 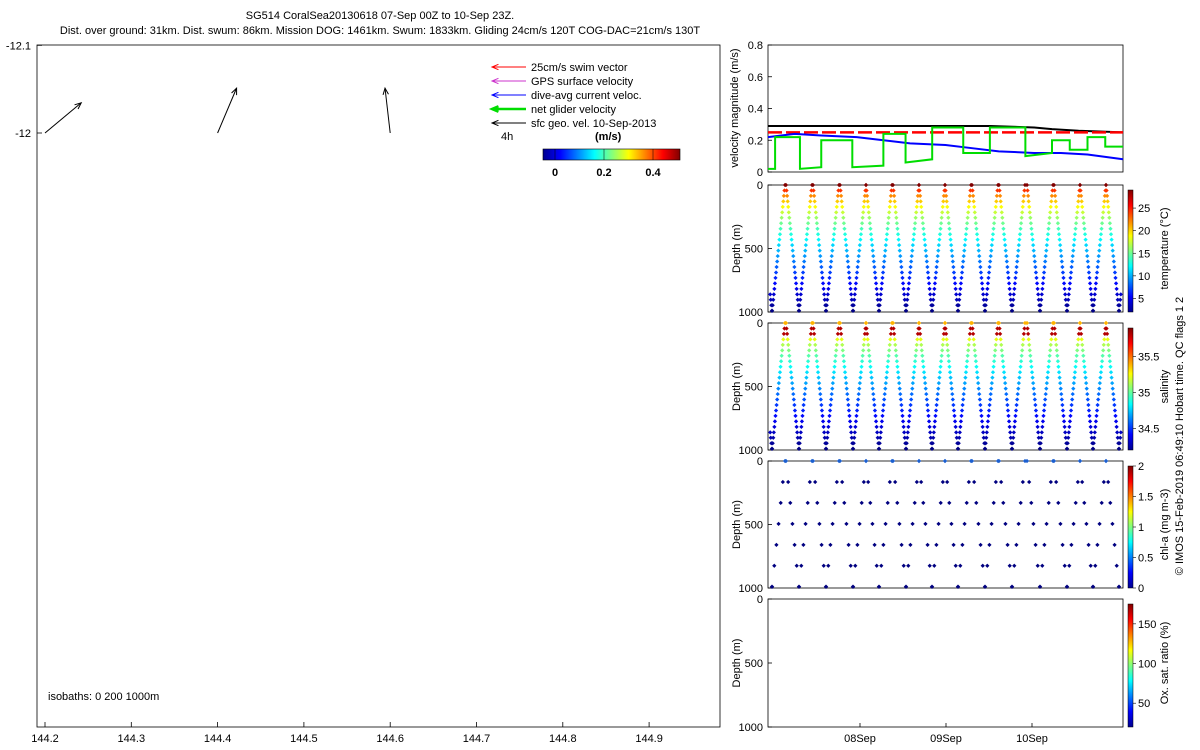 What do you see at coordinates (304, 739) in the screenshot?
I see `map-xtick-label: 144.5` at bounding box center [304, 739].